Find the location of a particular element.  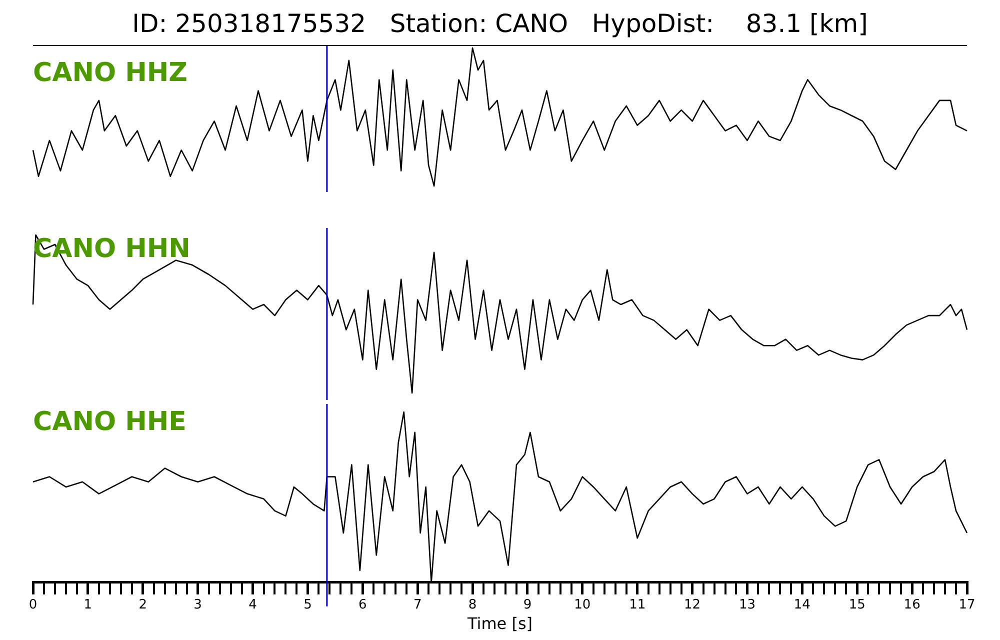

chart-title: ID: 250318175532 Station: CANO HypoDist: 83.1 [km] is located at coordinates (500, 26).